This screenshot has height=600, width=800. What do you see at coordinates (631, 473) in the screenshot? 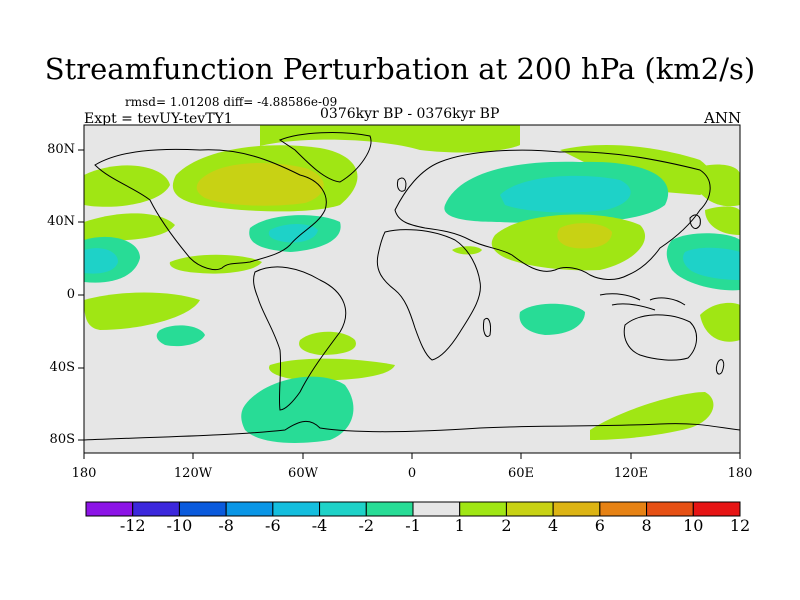
I see `x-tick-label: 120E` at bounding box center [631, 473].